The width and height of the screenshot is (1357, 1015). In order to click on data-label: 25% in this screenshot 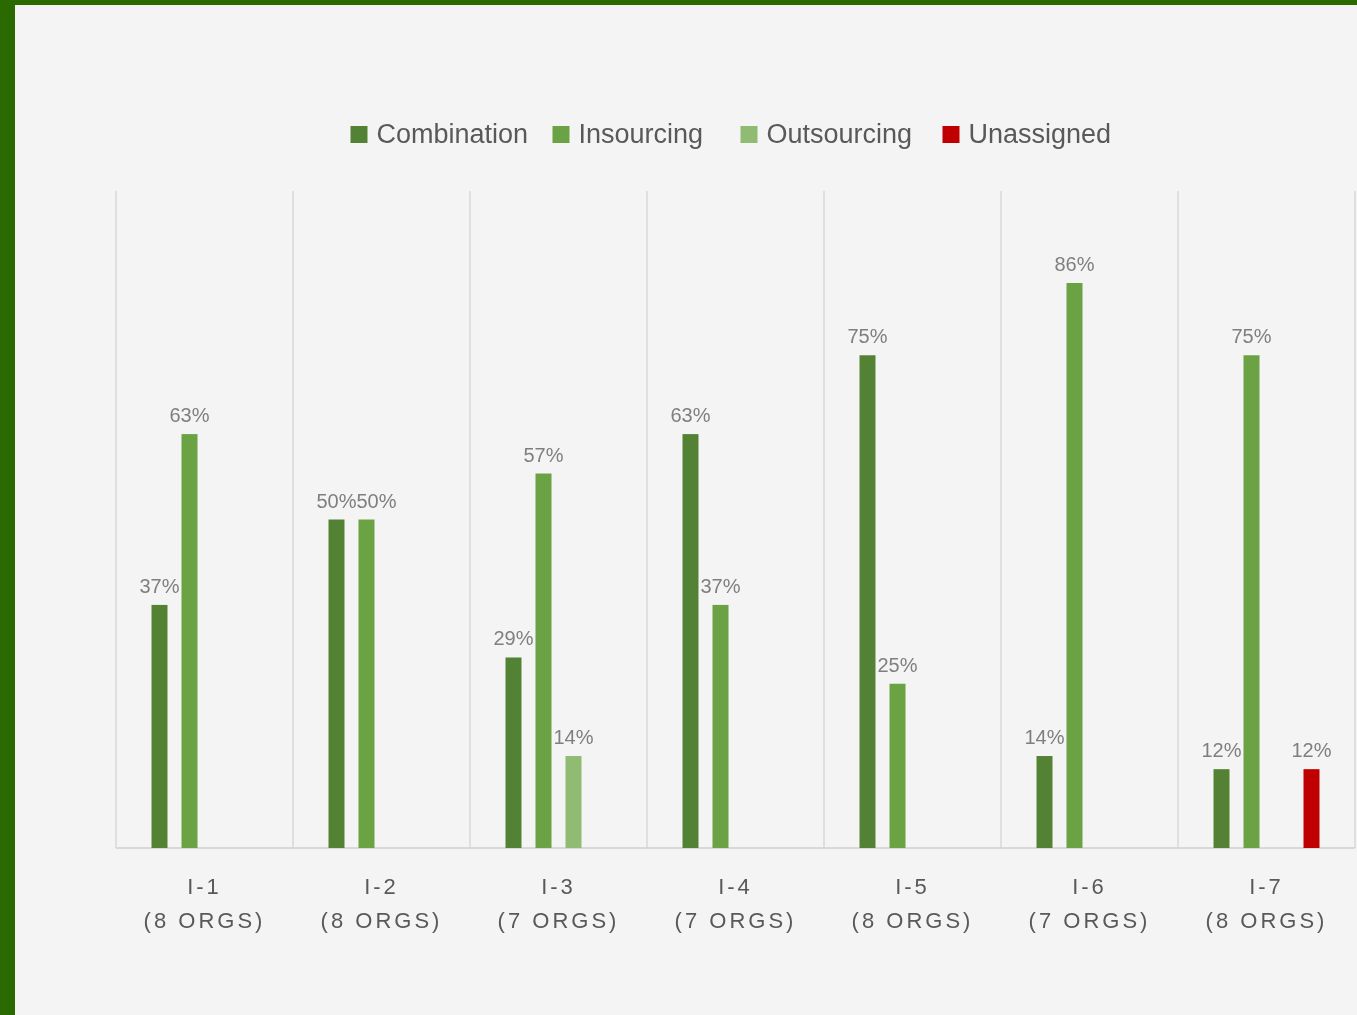, I will do `click(897, 664)`.